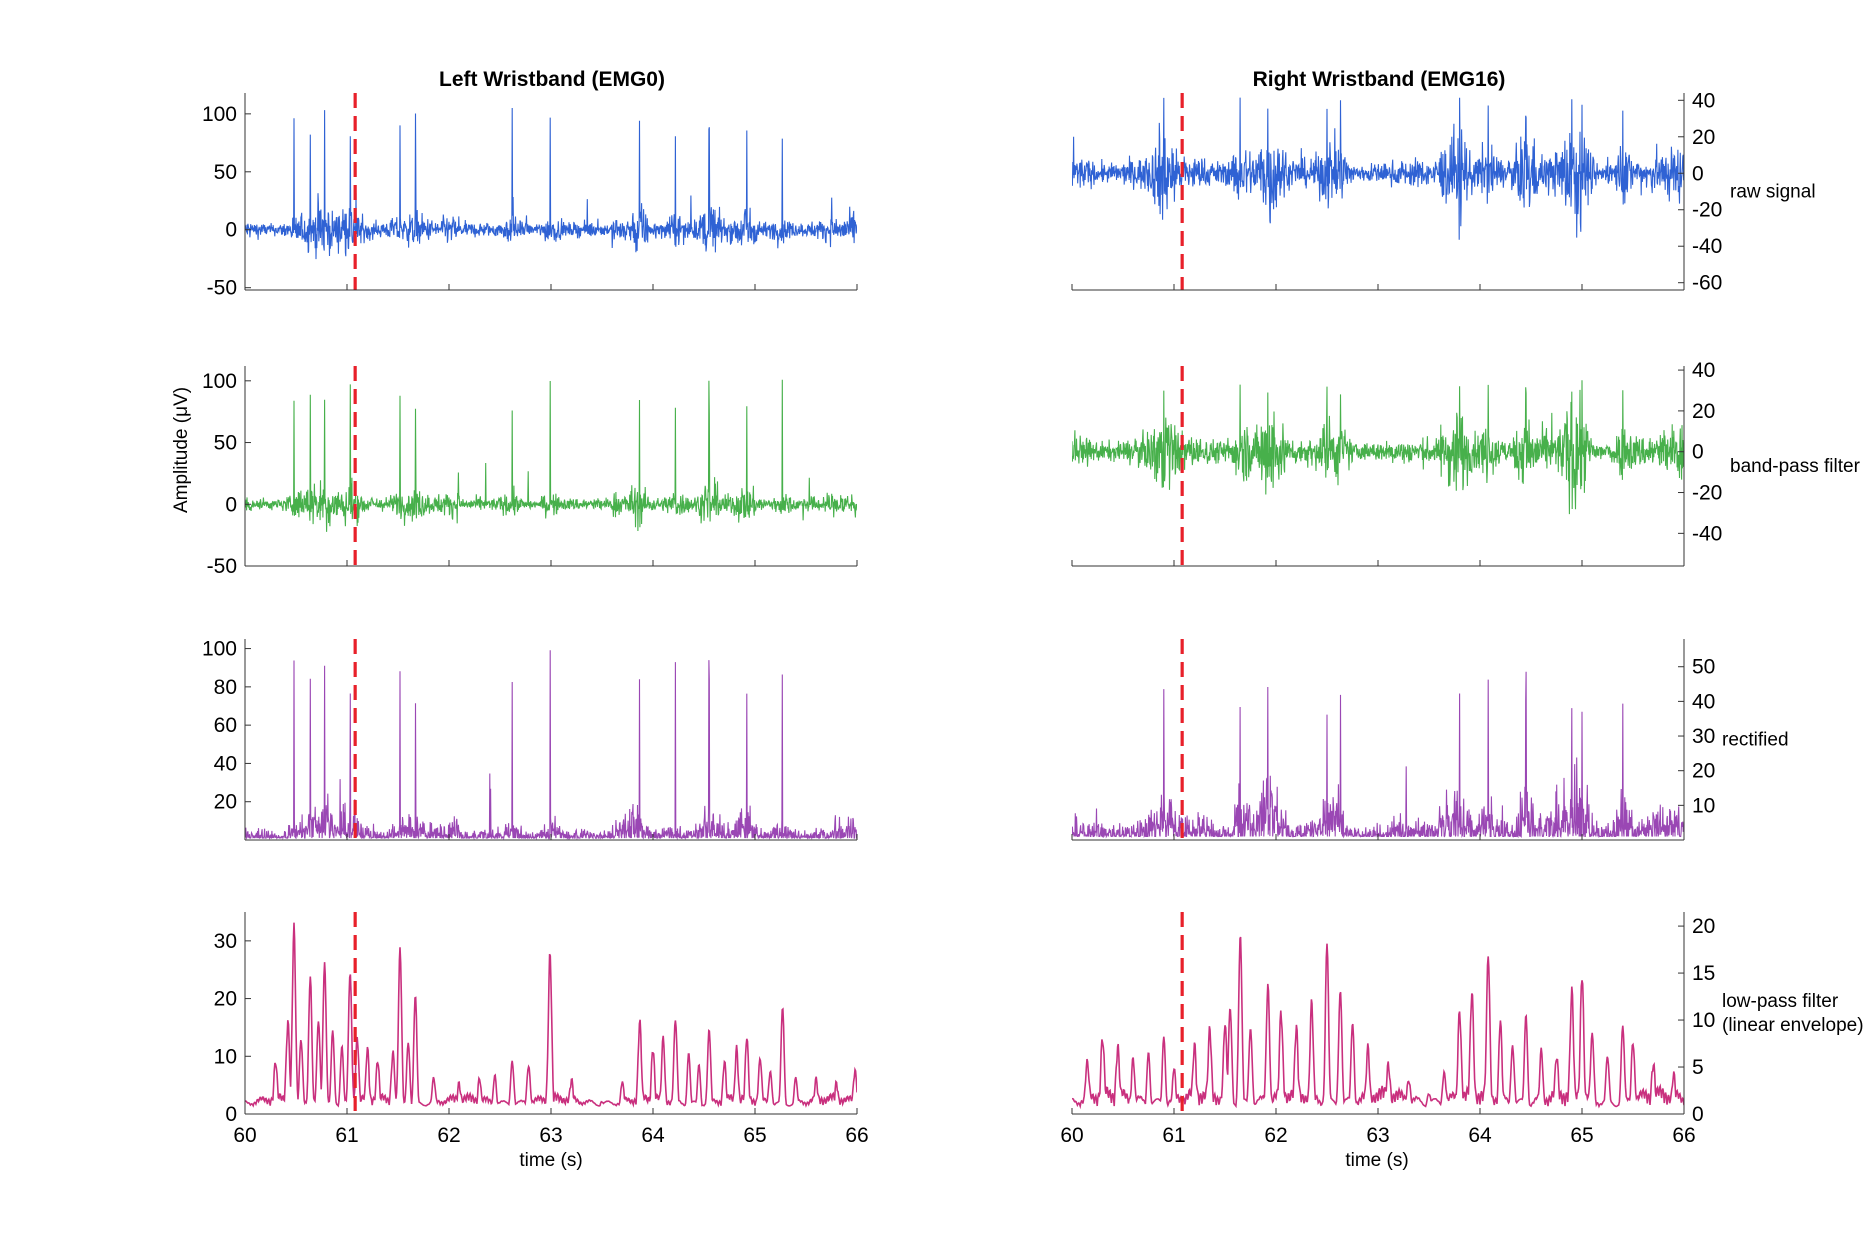 This screenshot has width=1875, height=1250. I want to click on panel-left-4-x-tick-label-65: 65, so click(754, 1135).